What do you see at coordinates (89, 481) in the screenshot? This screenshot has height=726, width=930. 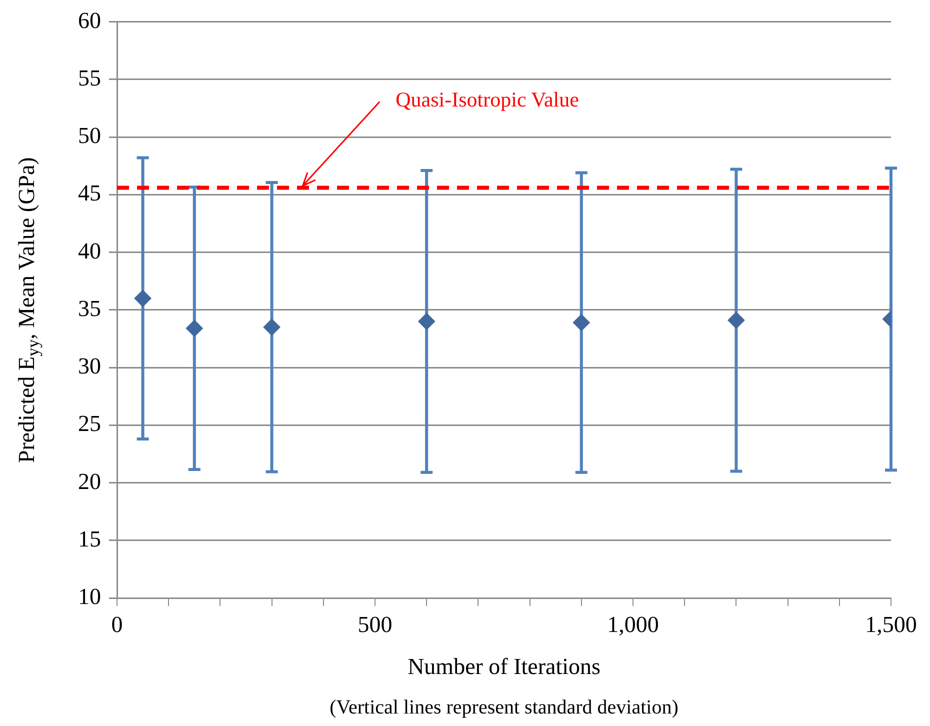 I see `y-tick-label: 20` at bounding box center [89, 481].